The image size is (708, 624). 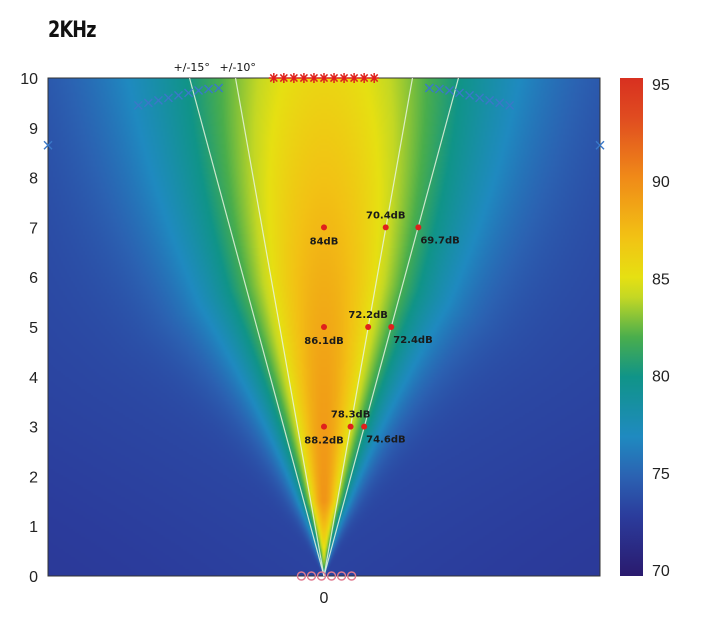 What do you see at coordinates (412, 340) in the screenshot?
I see `measurement-label: 72.4dB` at bounding box center [412, 340].